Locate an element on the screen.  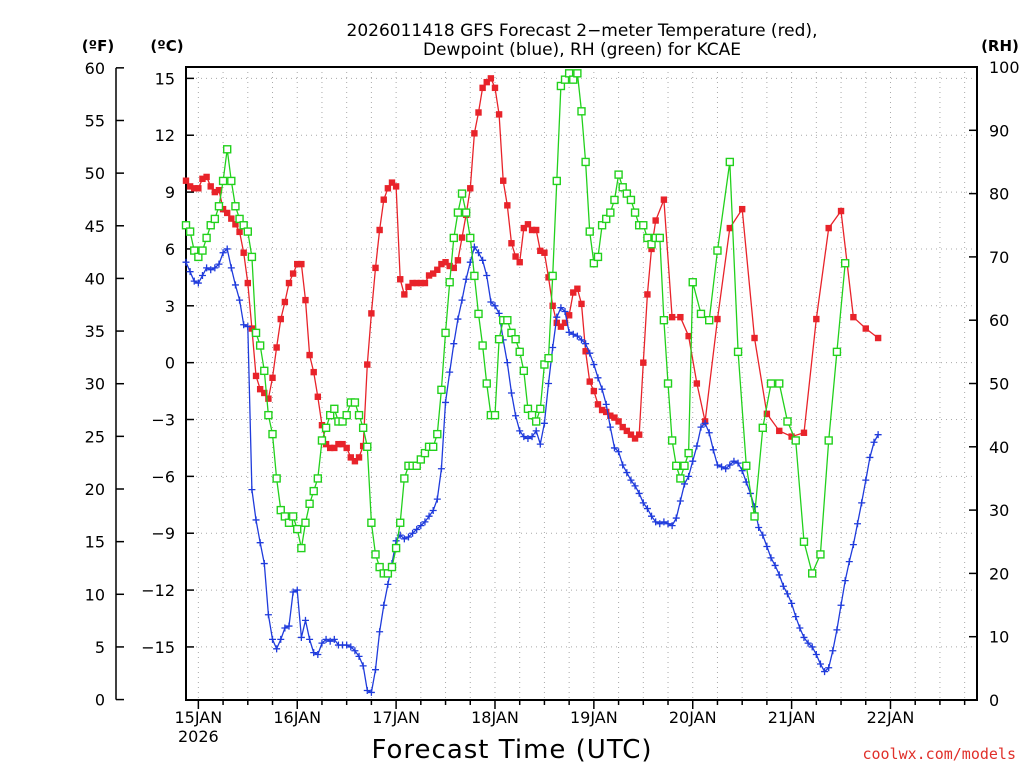
x-tick-label: 16JAN is located at coordinates (297, 717).